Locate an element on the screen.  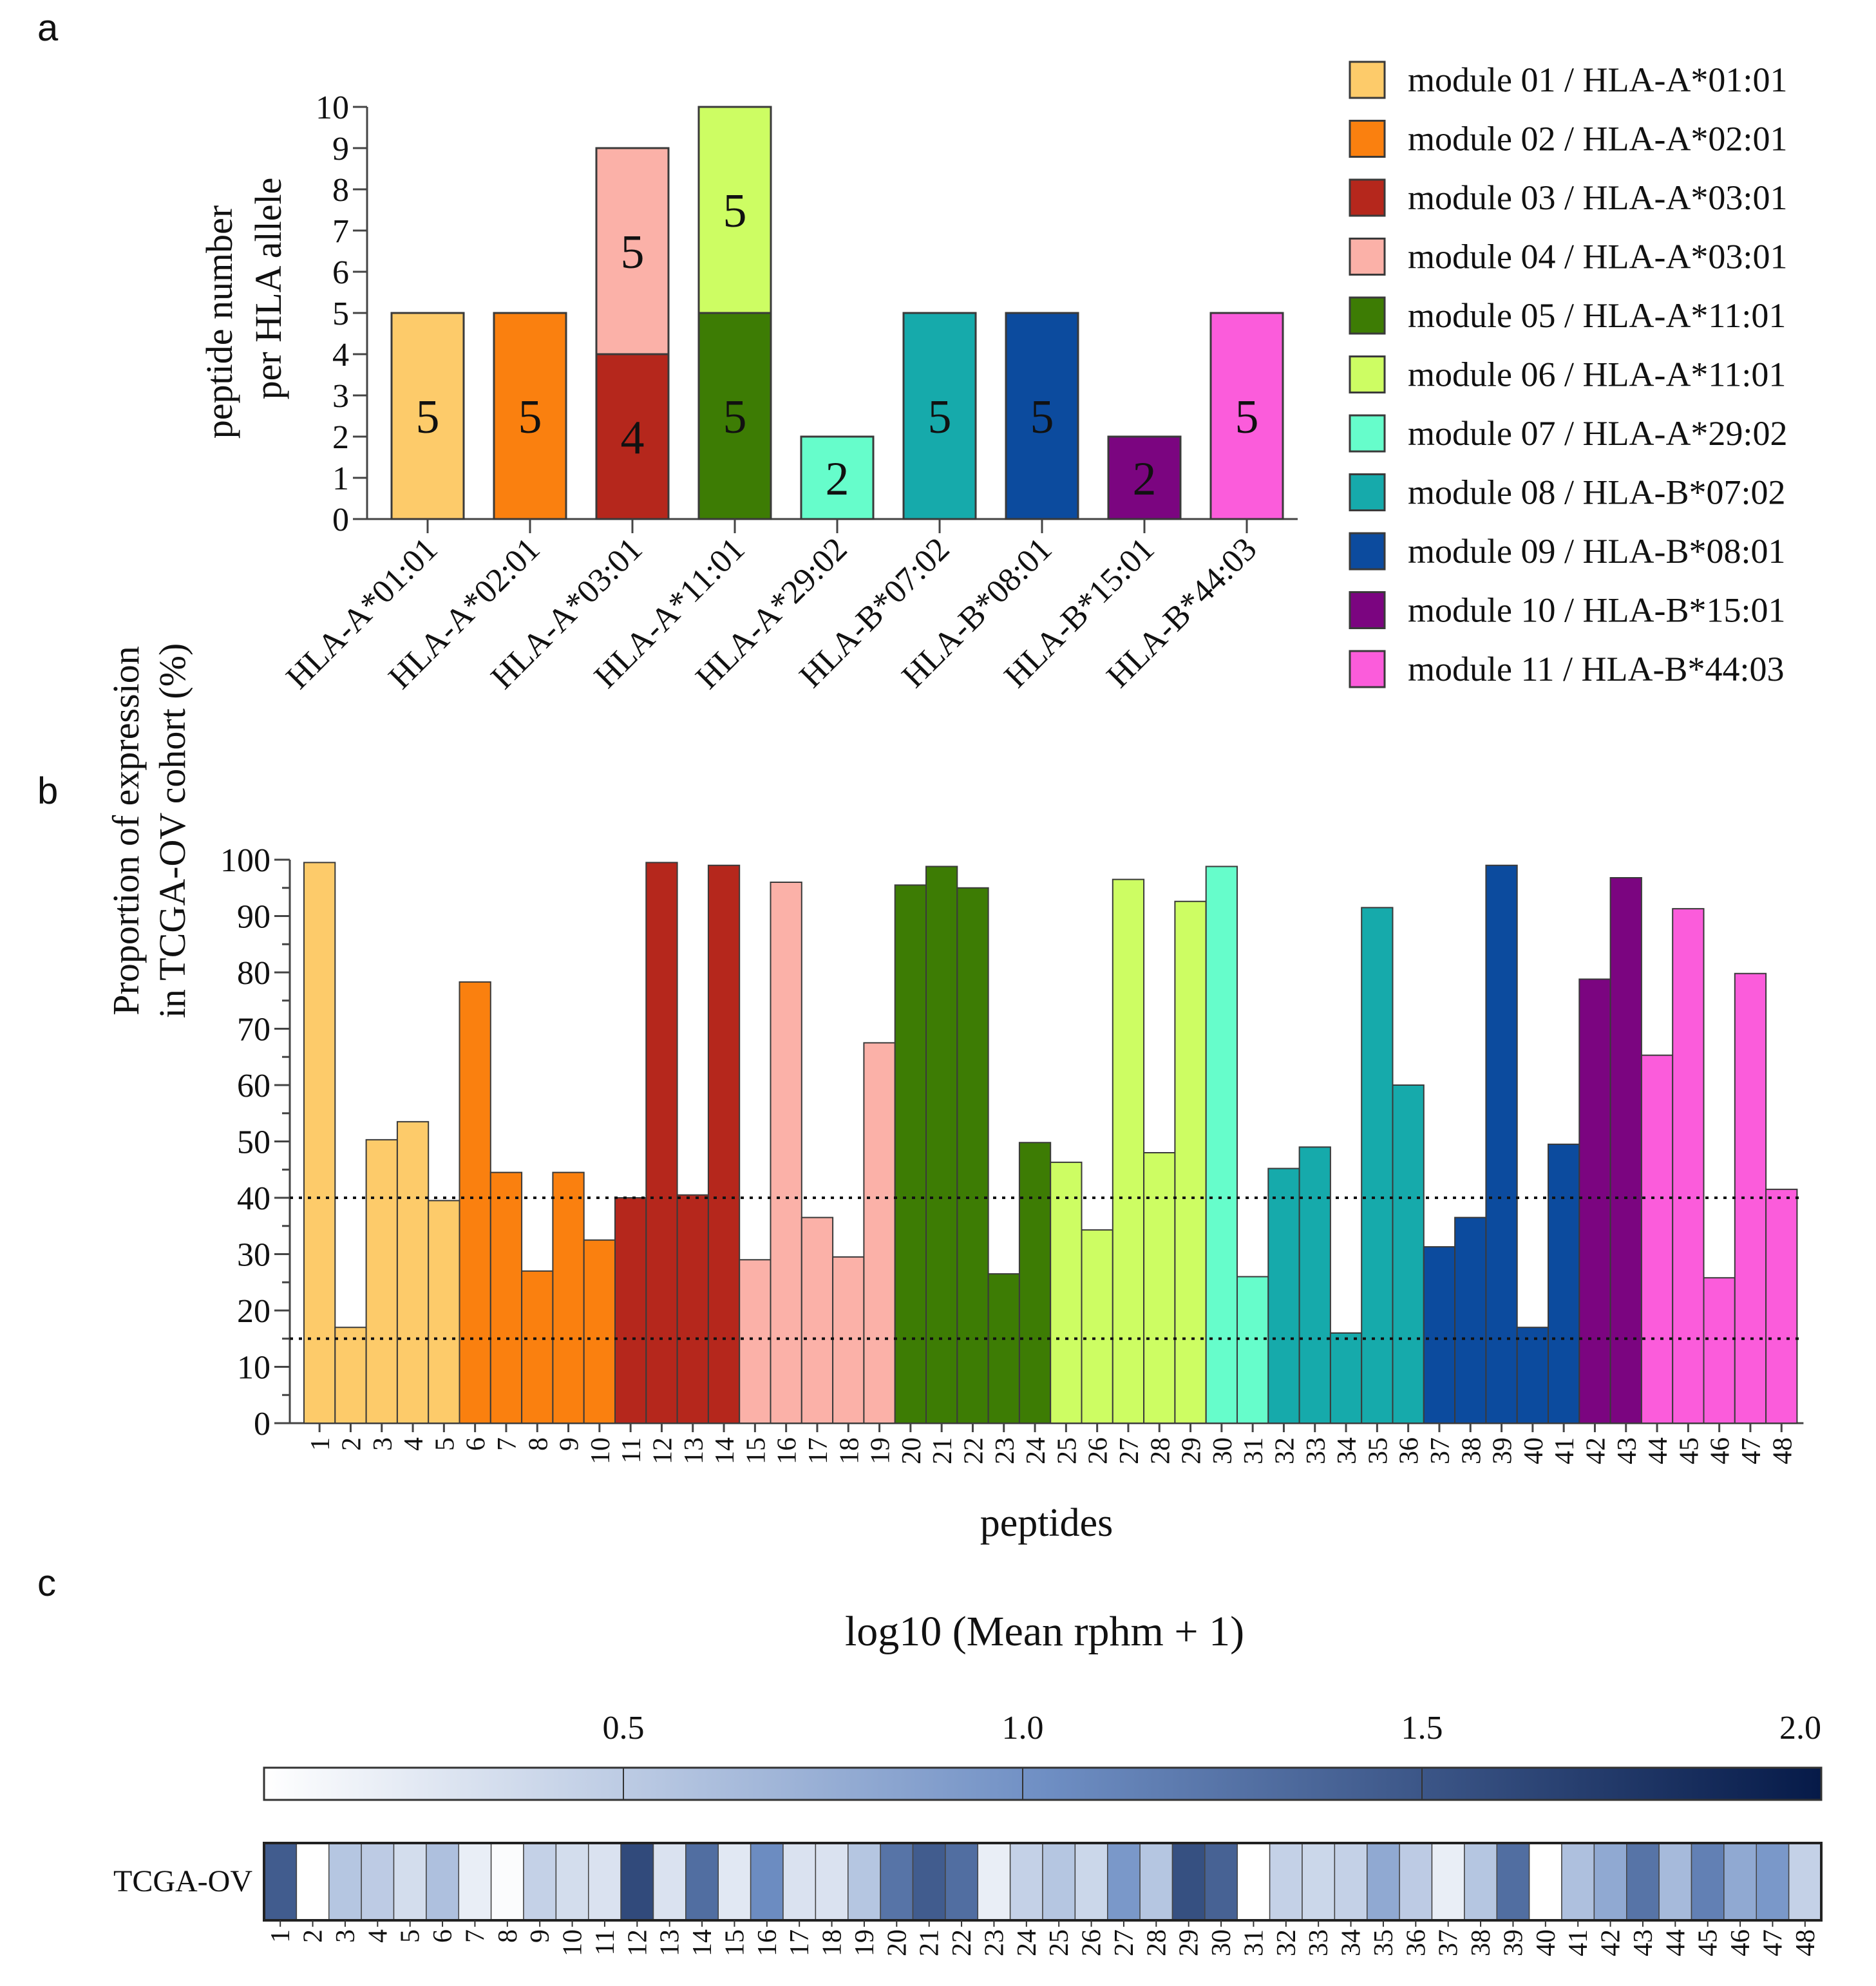
chart-b-xtick-label: 13 is located at coordinates (694, 1450).